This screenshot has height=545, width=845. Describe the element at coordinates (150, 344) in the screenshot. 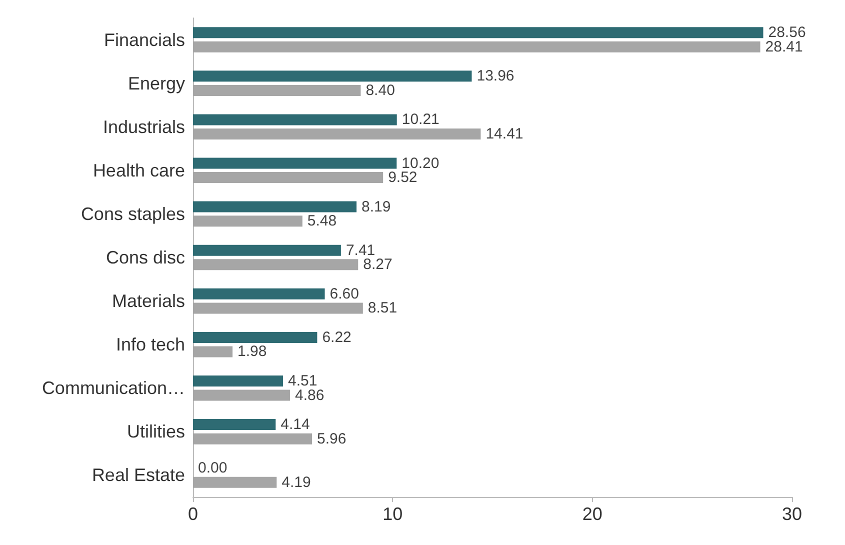

I see `y-tick-label: Info tech` at that location.